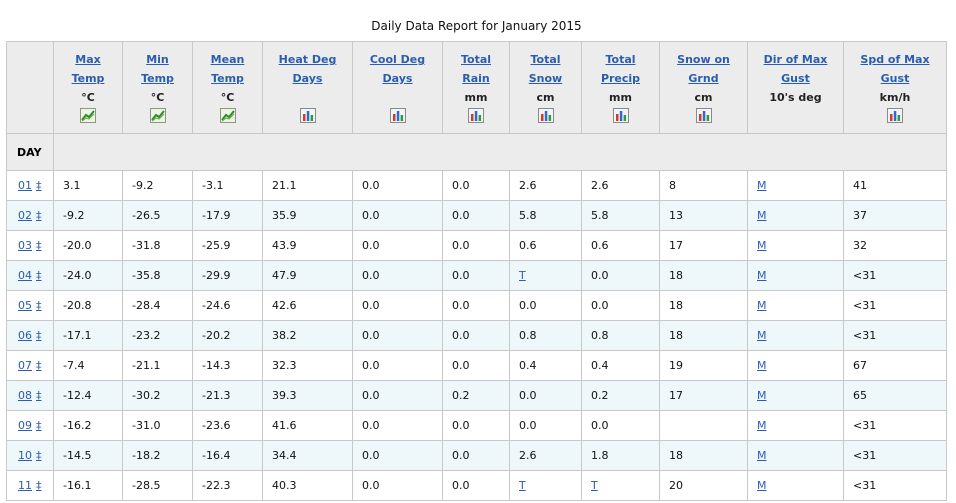 This screenshot has height=503, width=956. I want to click on data-cell: -26.5, so click(157, 215).